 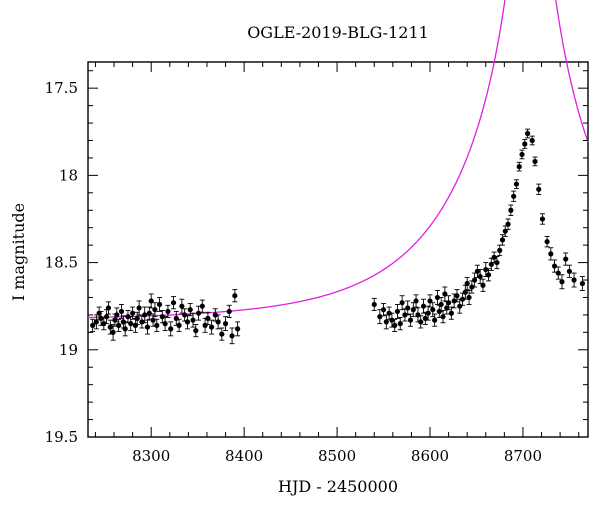 What do you see at coordinates (523, 456) in the screenshot?
I see `x-tick-label: 8700` at bounding box center [523, 456].